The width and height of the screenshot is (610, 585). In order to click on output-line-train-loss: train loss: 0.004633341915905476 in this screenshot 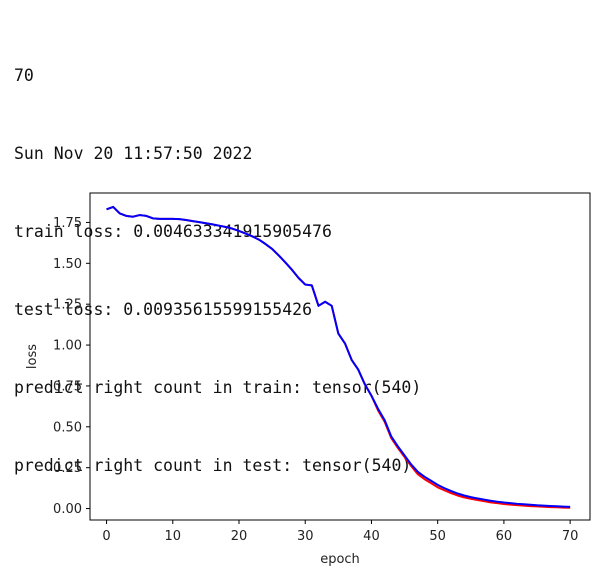, I will do `click(173, 231)`.